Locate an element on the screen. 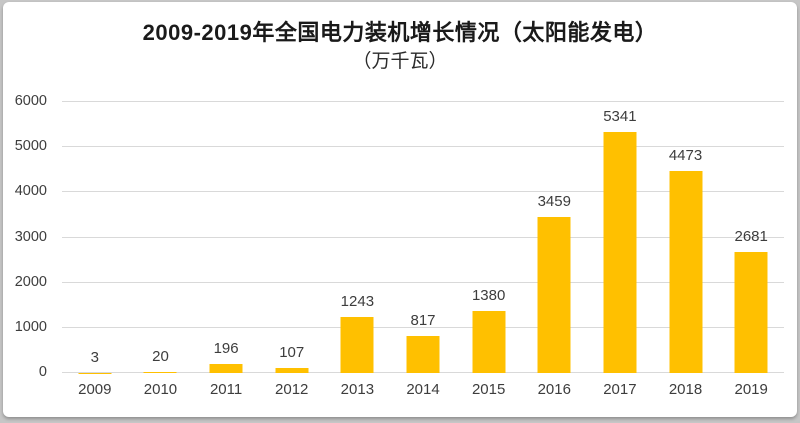  bar-value-label: 1380 is located at coordinates (488, 295).